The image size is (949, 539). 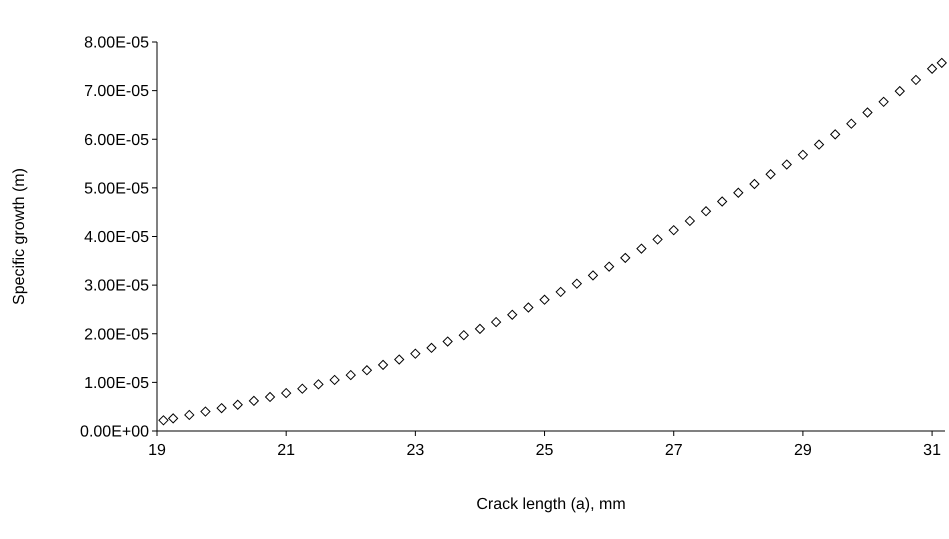 I want to click on x-tick-label: 27, so click(x=673, y=450).